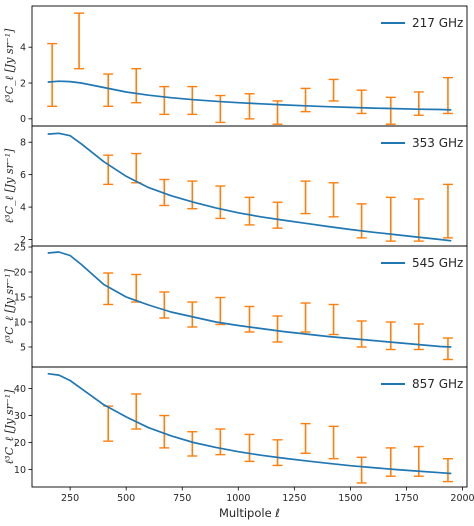  I want to click on y-tick-label: 15, so click(20, 297).